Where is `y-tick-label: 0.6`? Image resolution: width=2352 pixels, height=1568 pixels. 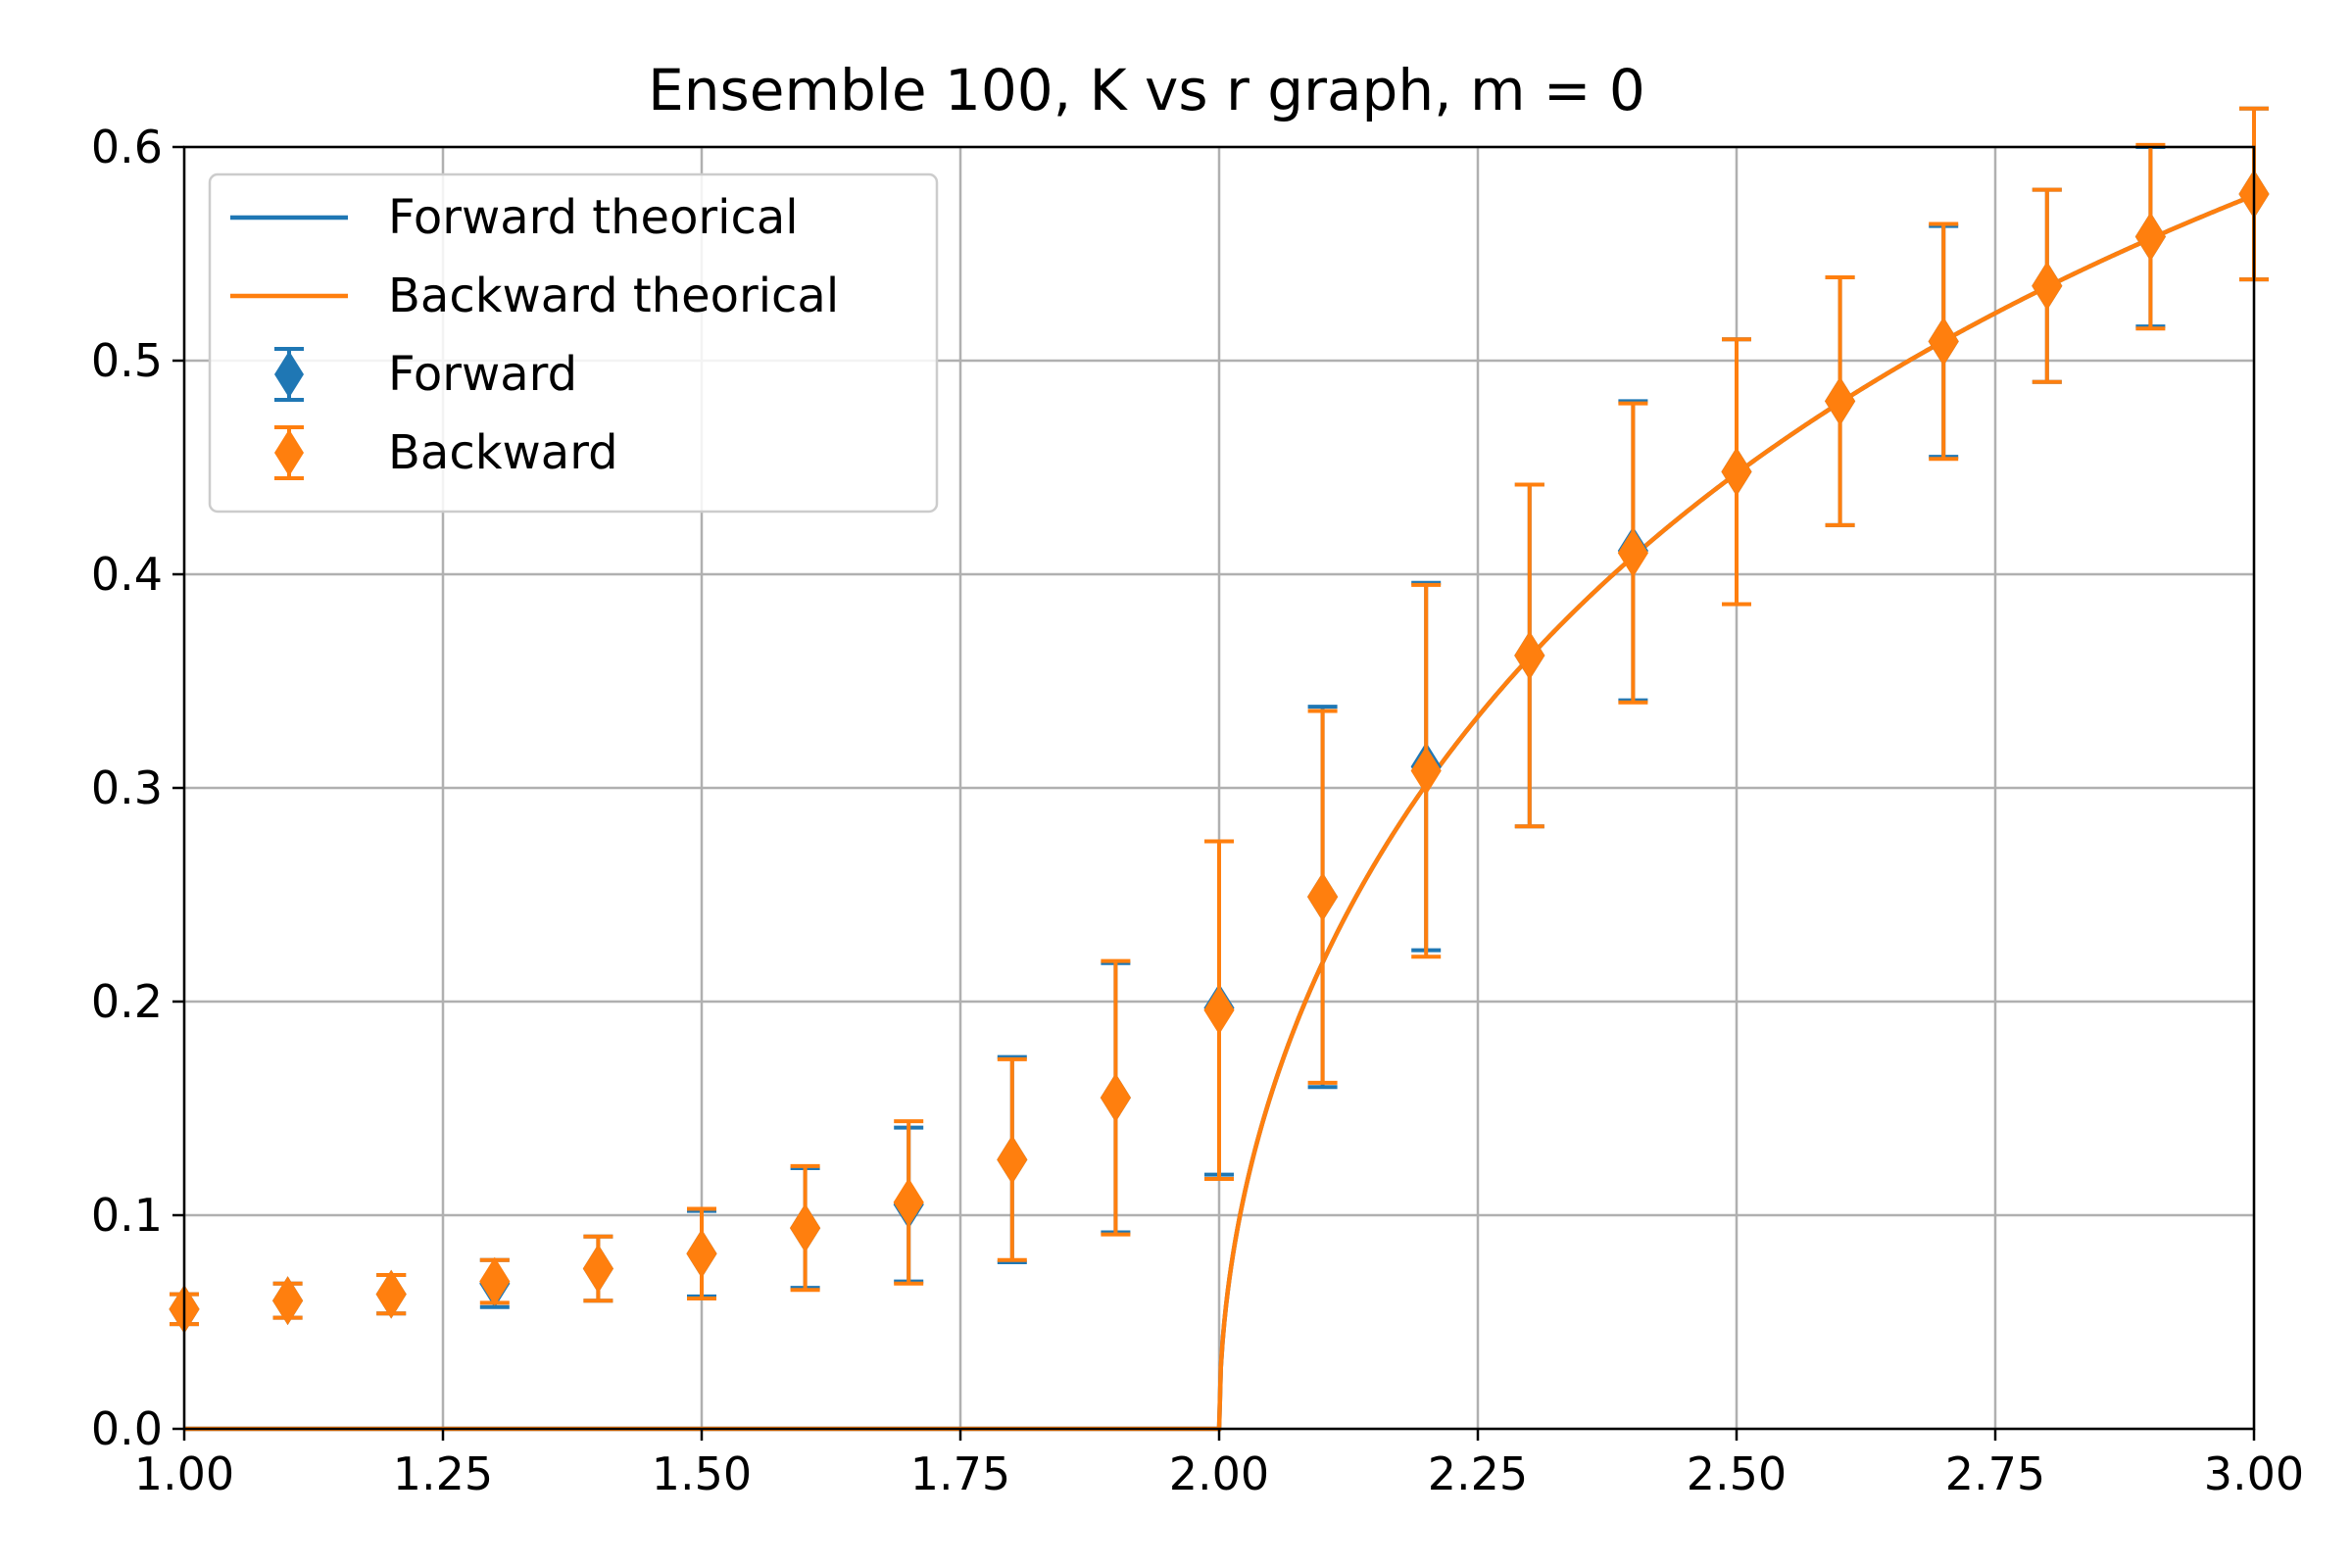
y-tick-label: 0.6 is located at coordinates (127, 147).